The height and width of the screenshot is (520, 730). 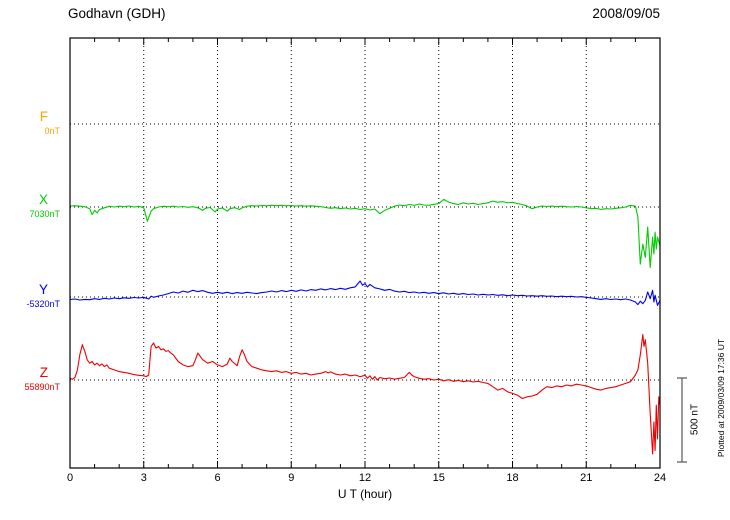 I want to click on station-title: Godhavn (GDH), so click(x=117, y=13).